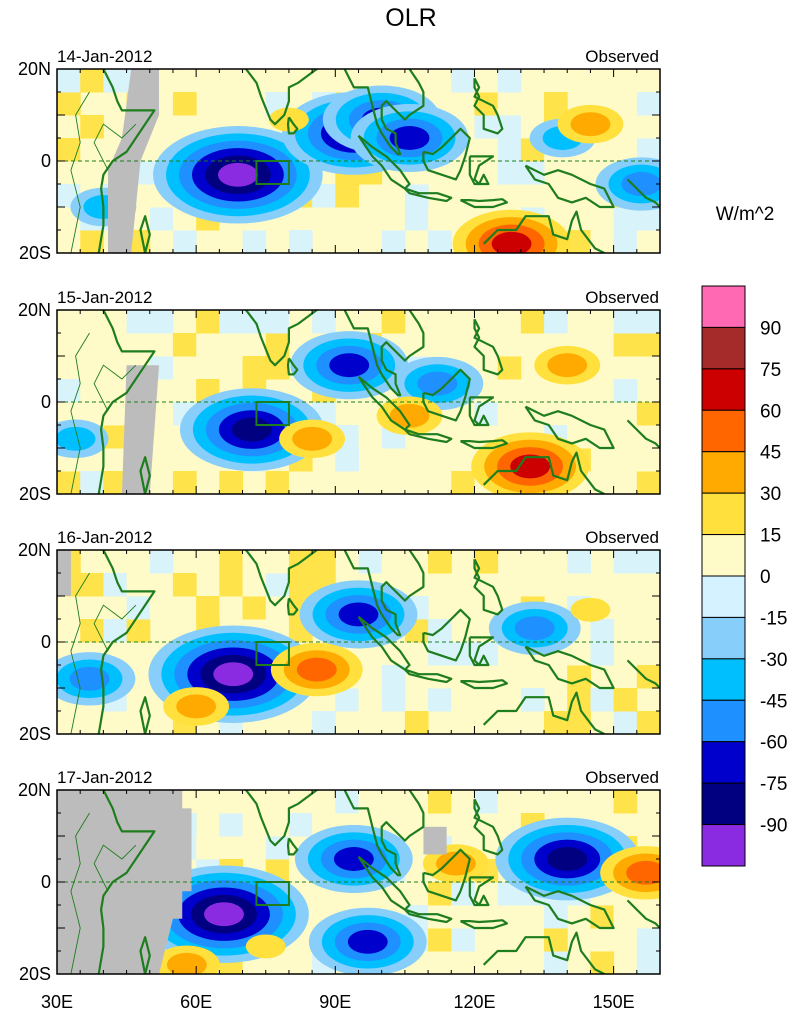 This screenshot has width=791, height=1013. What do you see at coordinates (770, 494) in the screenshot?
I see `colorbar-label: 30` at bounding box center [770, 494].